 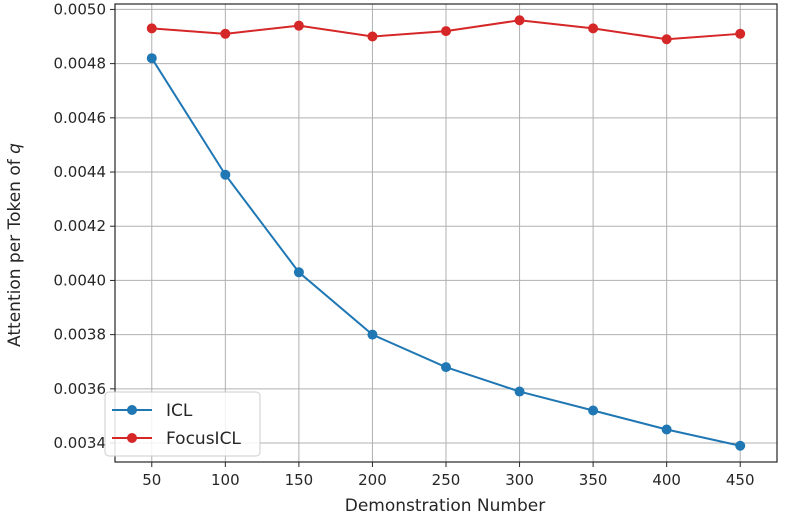 I want to click on x-tick-label: 50, so click(x=151, y=480).